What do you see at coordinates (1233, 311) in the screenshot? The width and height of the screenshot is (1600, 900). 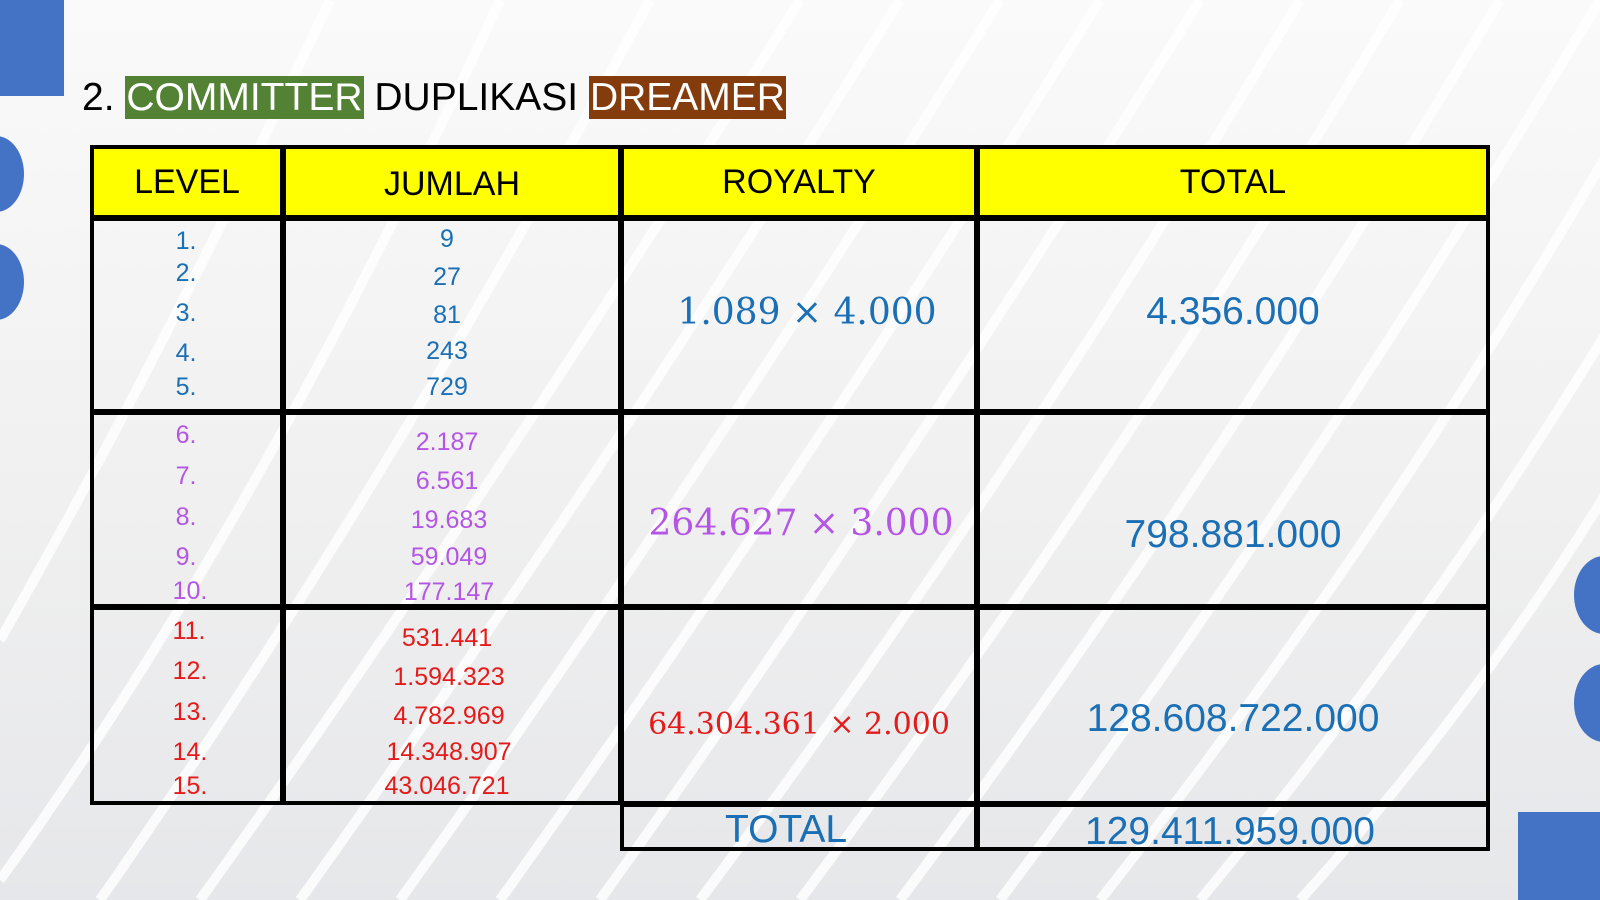 I see `group-total-value: 4.356.000` at bounding box center [1233, 311].